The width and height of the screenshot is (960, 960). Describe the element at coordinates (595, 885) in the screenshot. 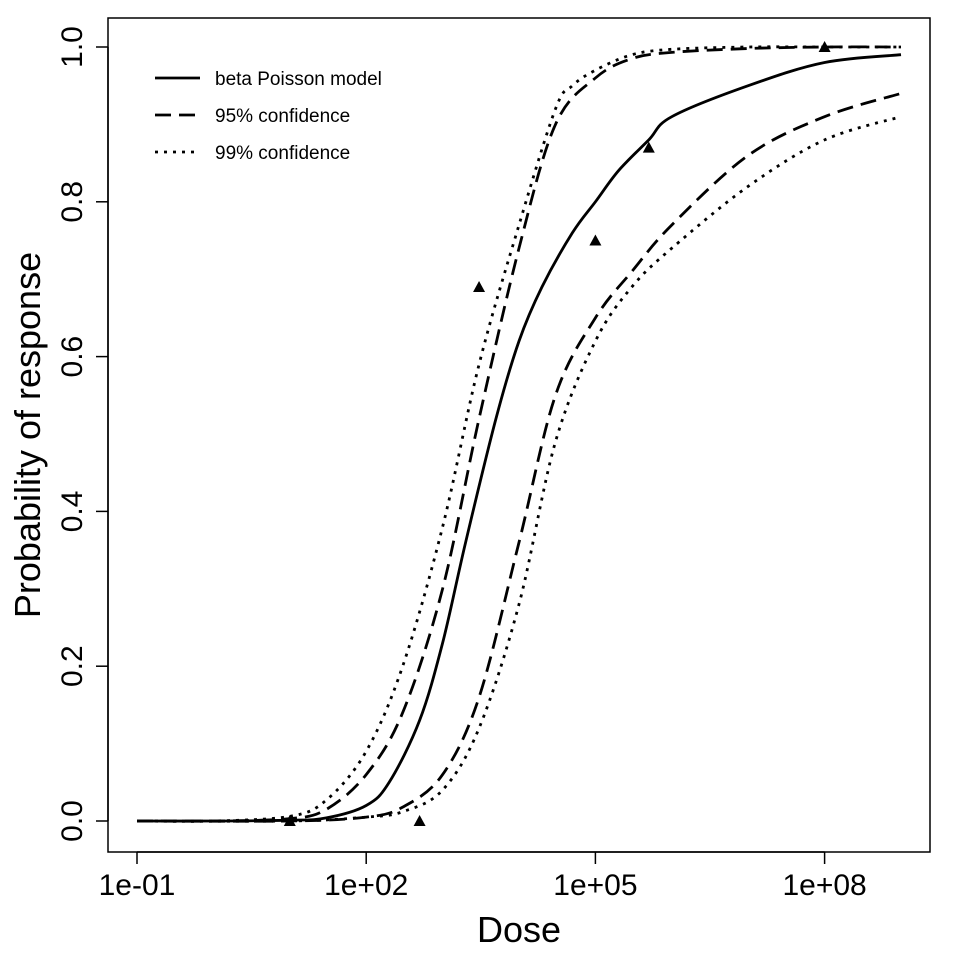

I see `x-tick-label: 1e+05` at that location.